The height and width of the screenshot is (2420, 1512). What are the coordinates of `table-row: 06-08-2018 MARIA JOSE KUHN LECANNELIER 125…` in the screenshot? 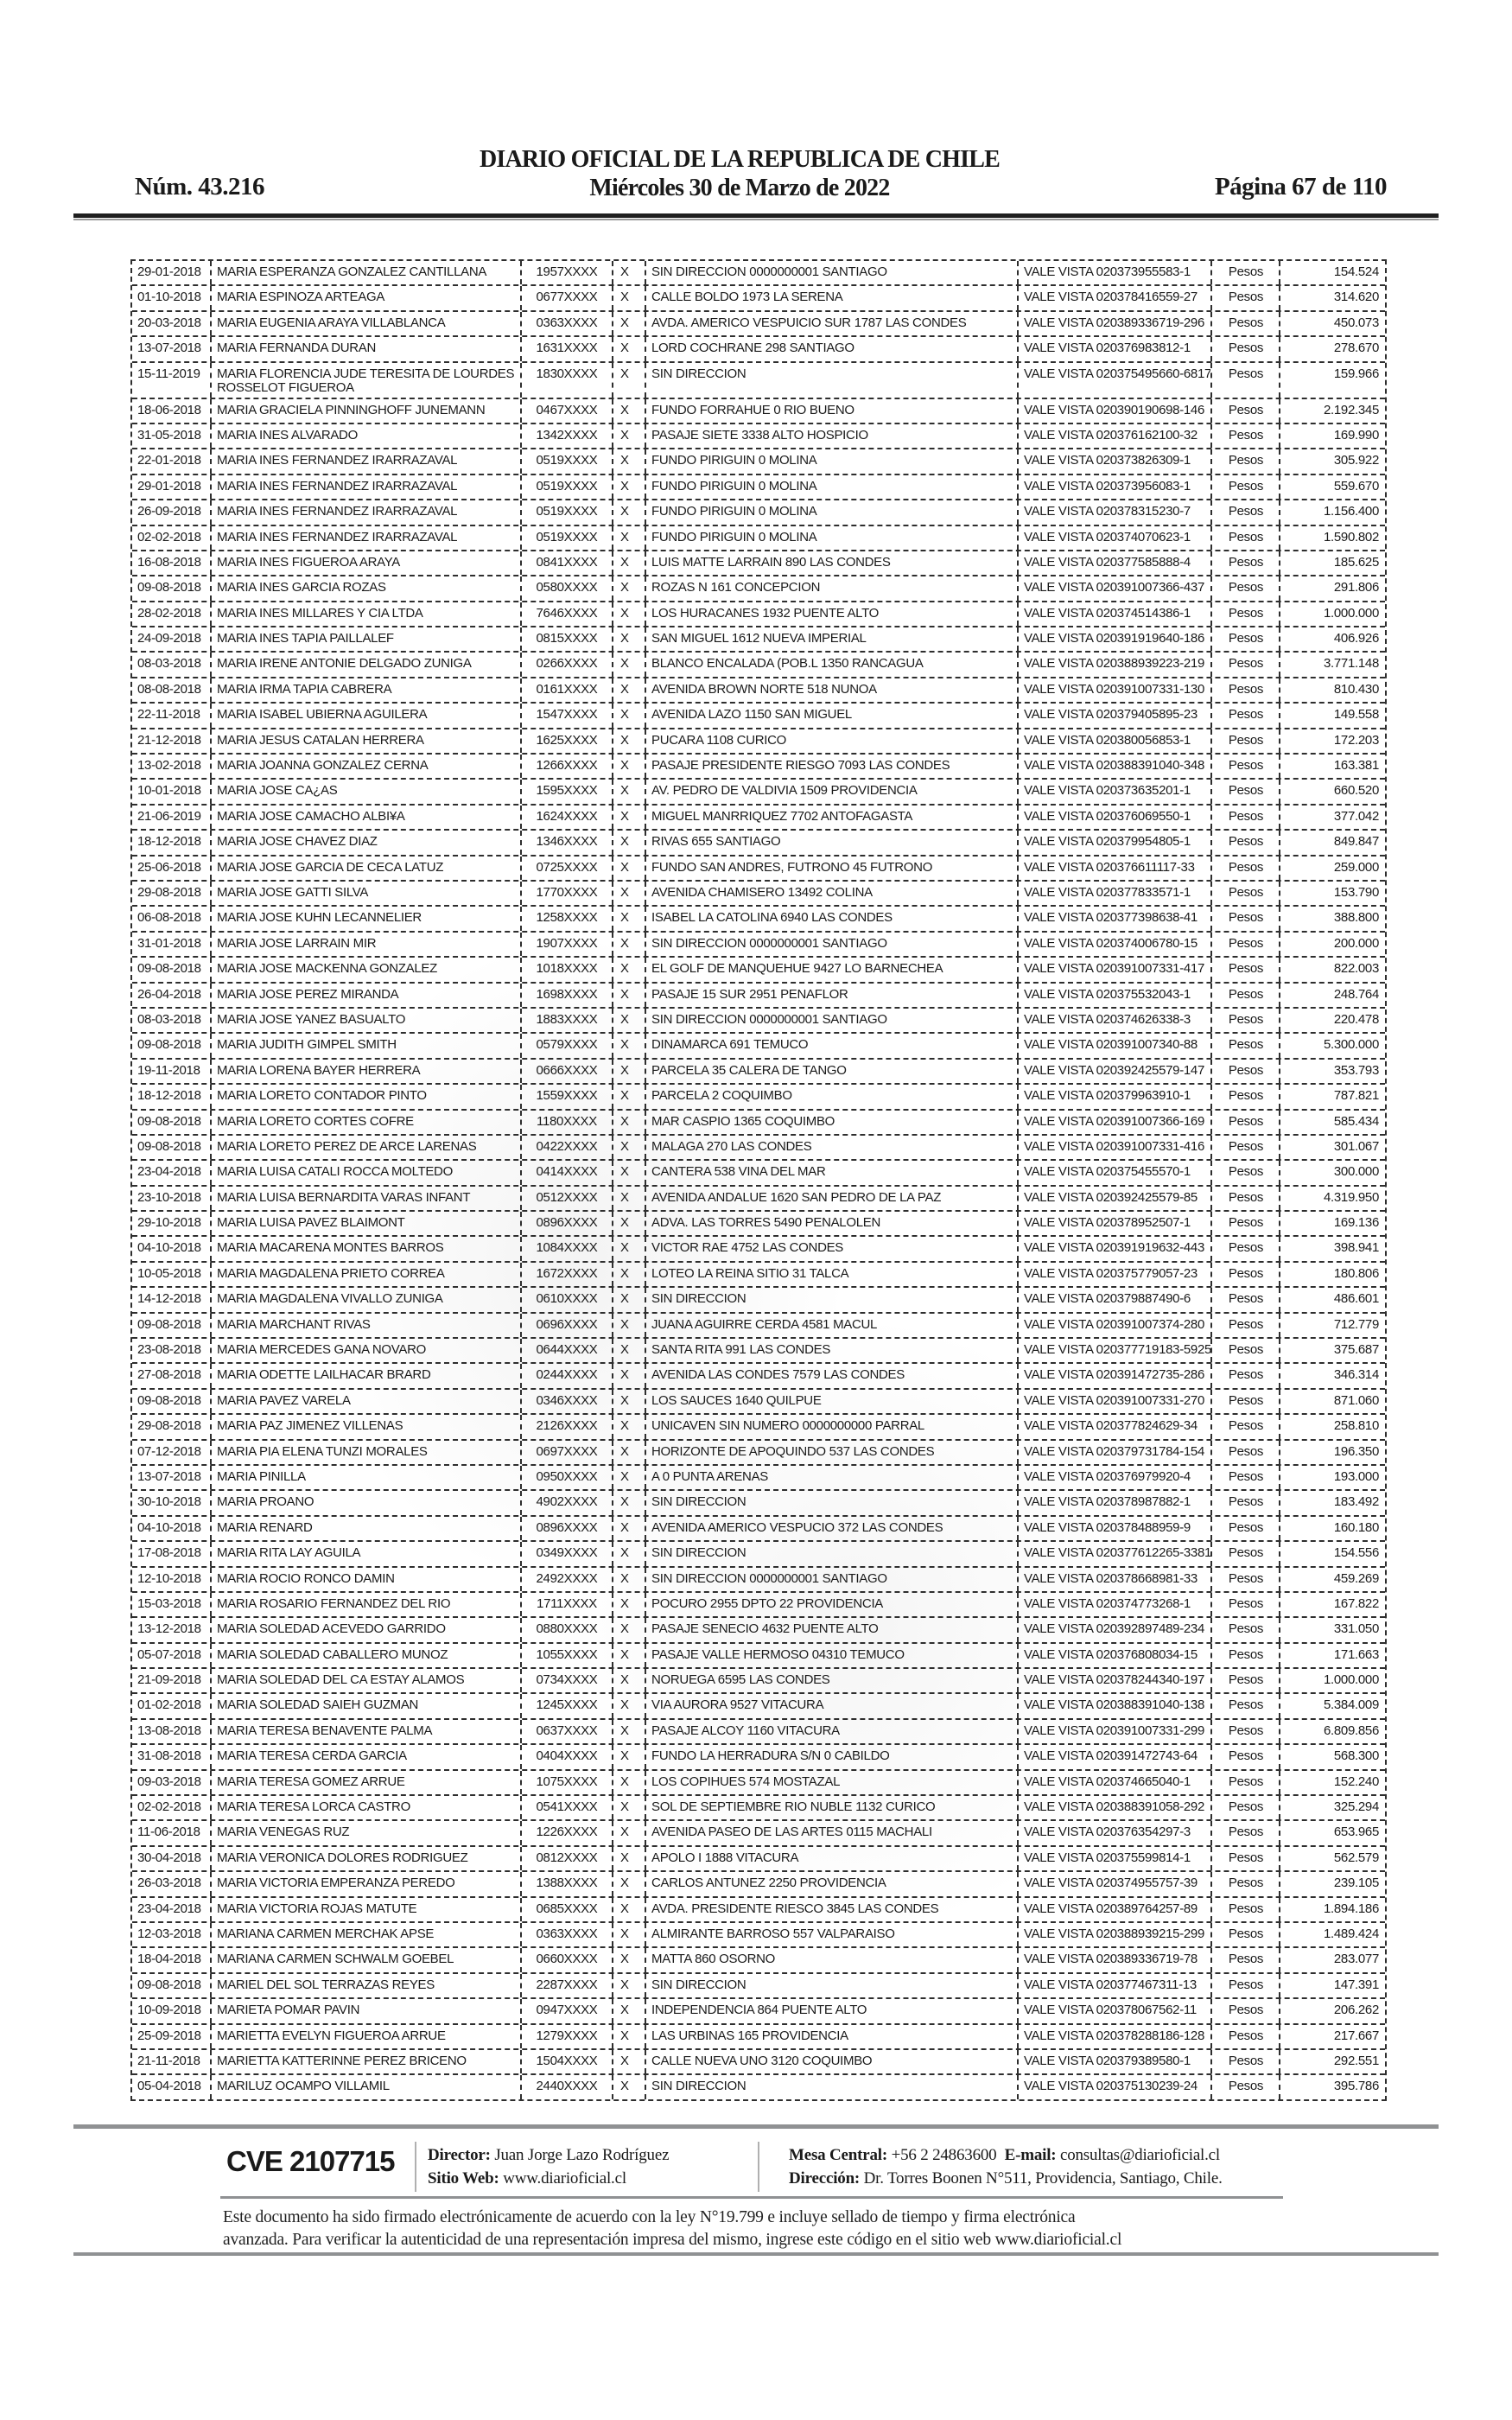 It's located at (758, 920).